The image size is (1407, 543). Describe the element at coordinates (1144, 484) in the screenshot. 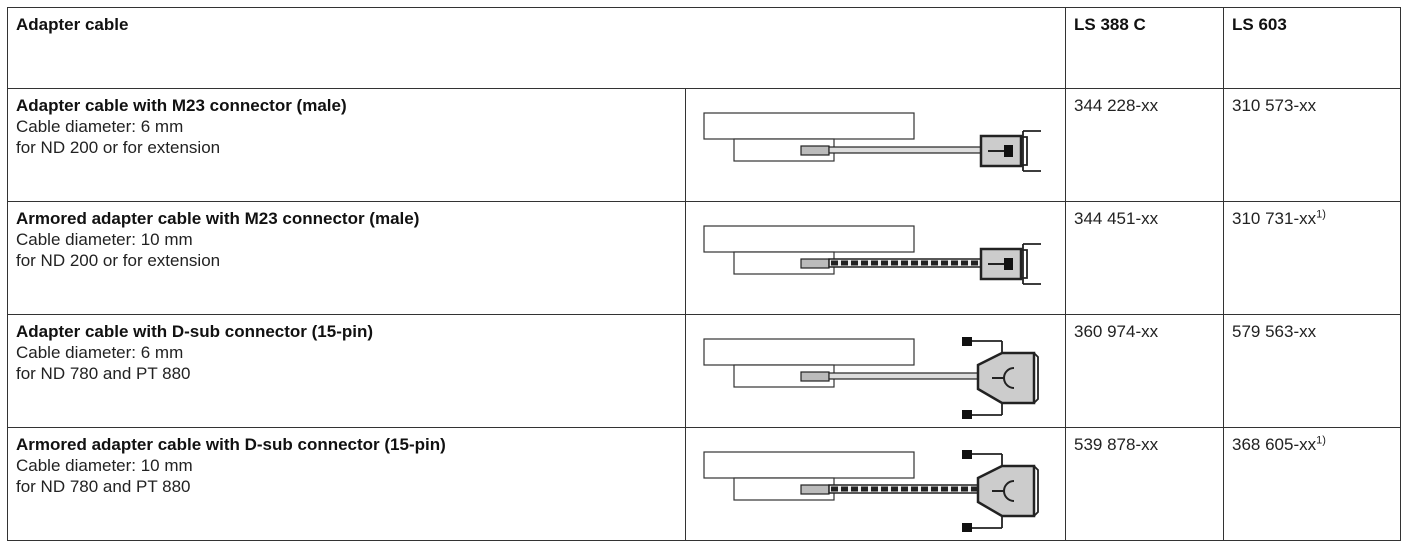

I see `id-cell: 539 878-xx` at that location.